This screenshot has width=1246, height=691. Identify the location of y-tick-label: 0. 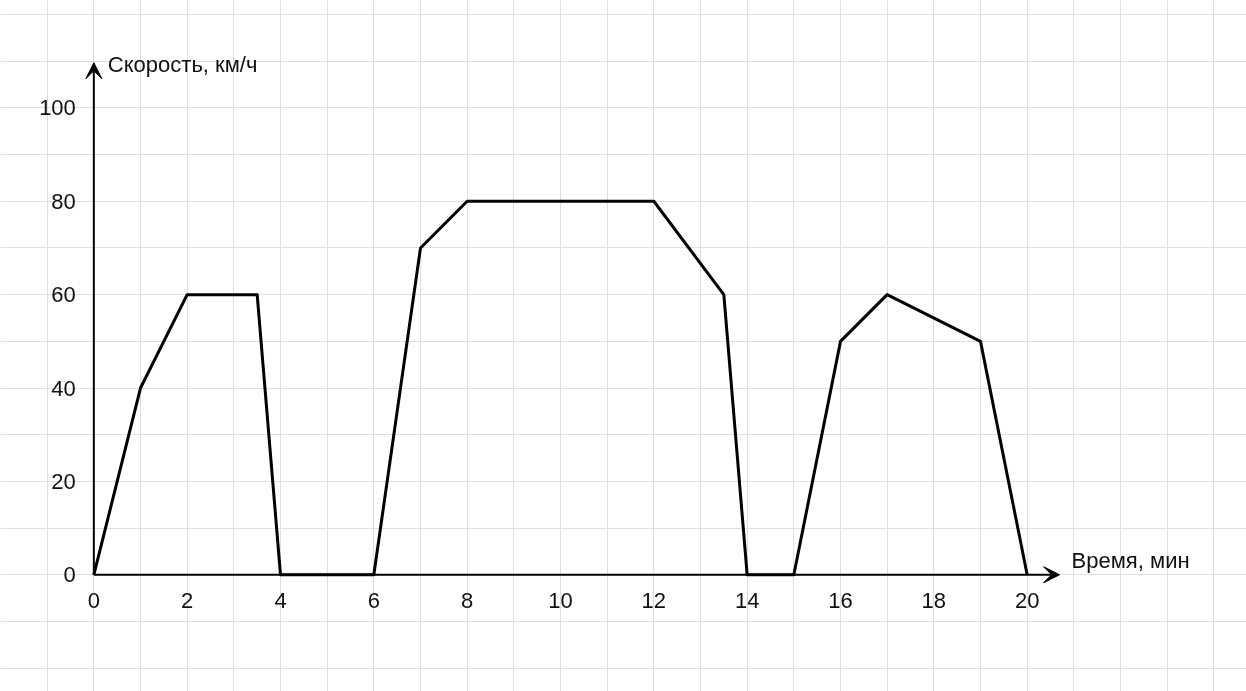
(69, 575).